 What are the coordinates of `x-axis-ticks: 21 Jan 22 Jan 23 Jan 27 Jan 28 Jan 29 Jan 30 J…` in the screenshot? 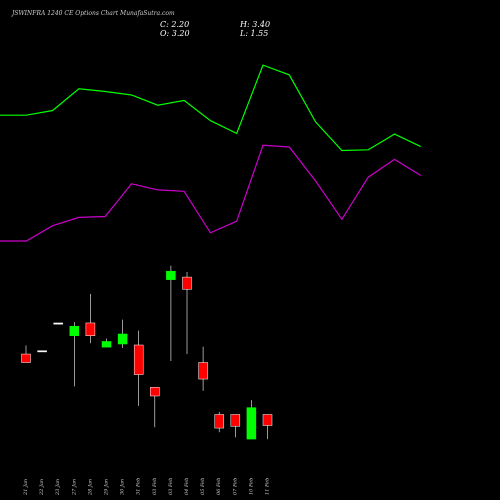 It's located at (147, 487).